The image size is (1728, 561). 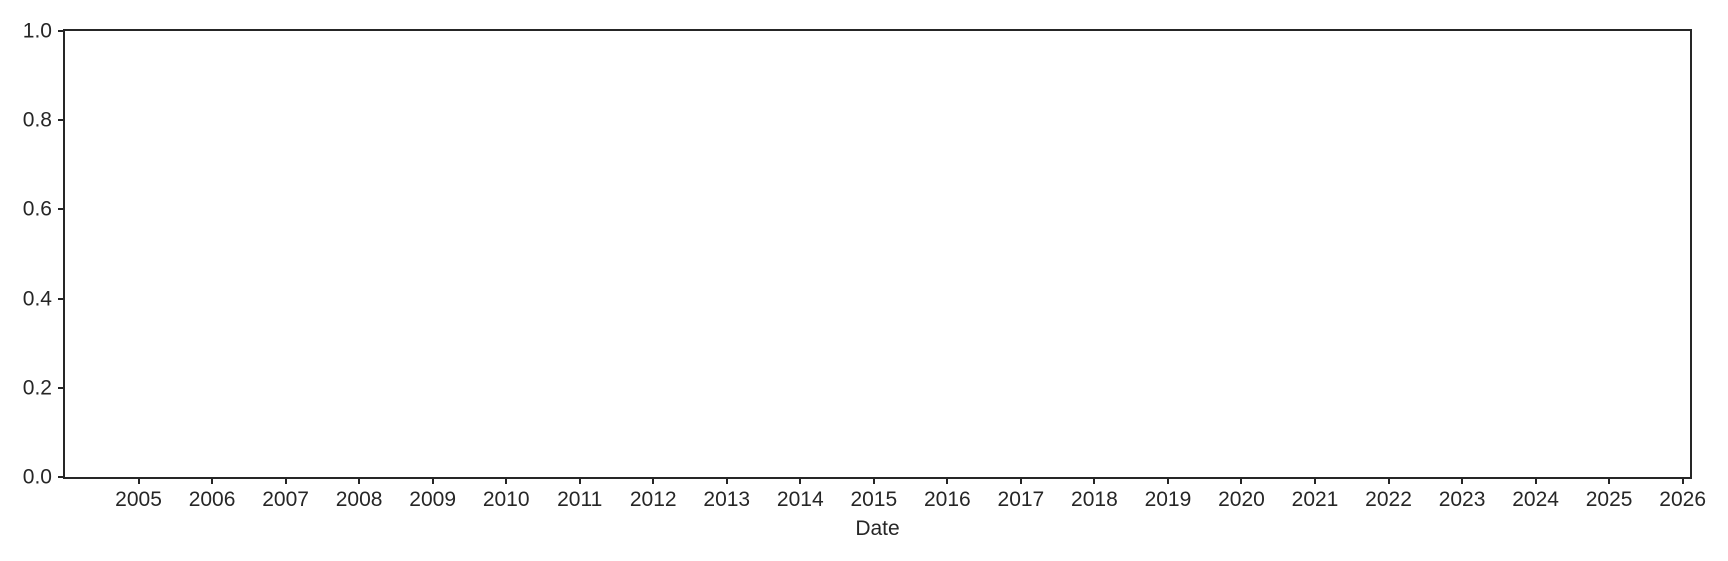 What do you see at coordinates (1241, 499) in the screenshot?
I see `x-tick-label: 2020` at bounding box center [1241, 499].